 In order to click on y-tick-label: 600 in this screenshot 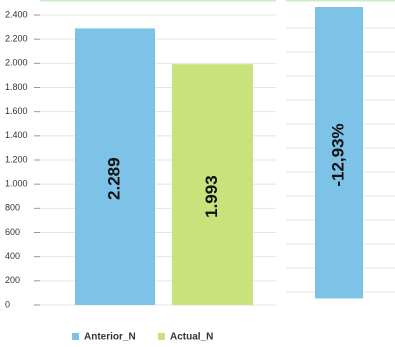, I will do `click(12, 232)`.